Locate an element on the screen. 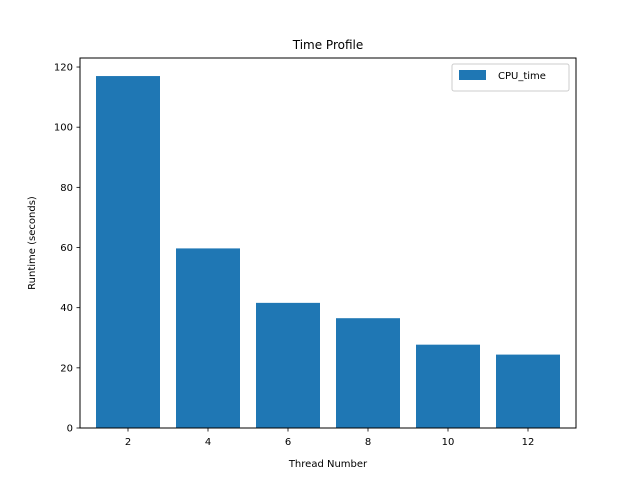 Image resolution: width=640 pixels, height=480 pixels. chart-title: Time Profile is located at coordinates (328, 45).